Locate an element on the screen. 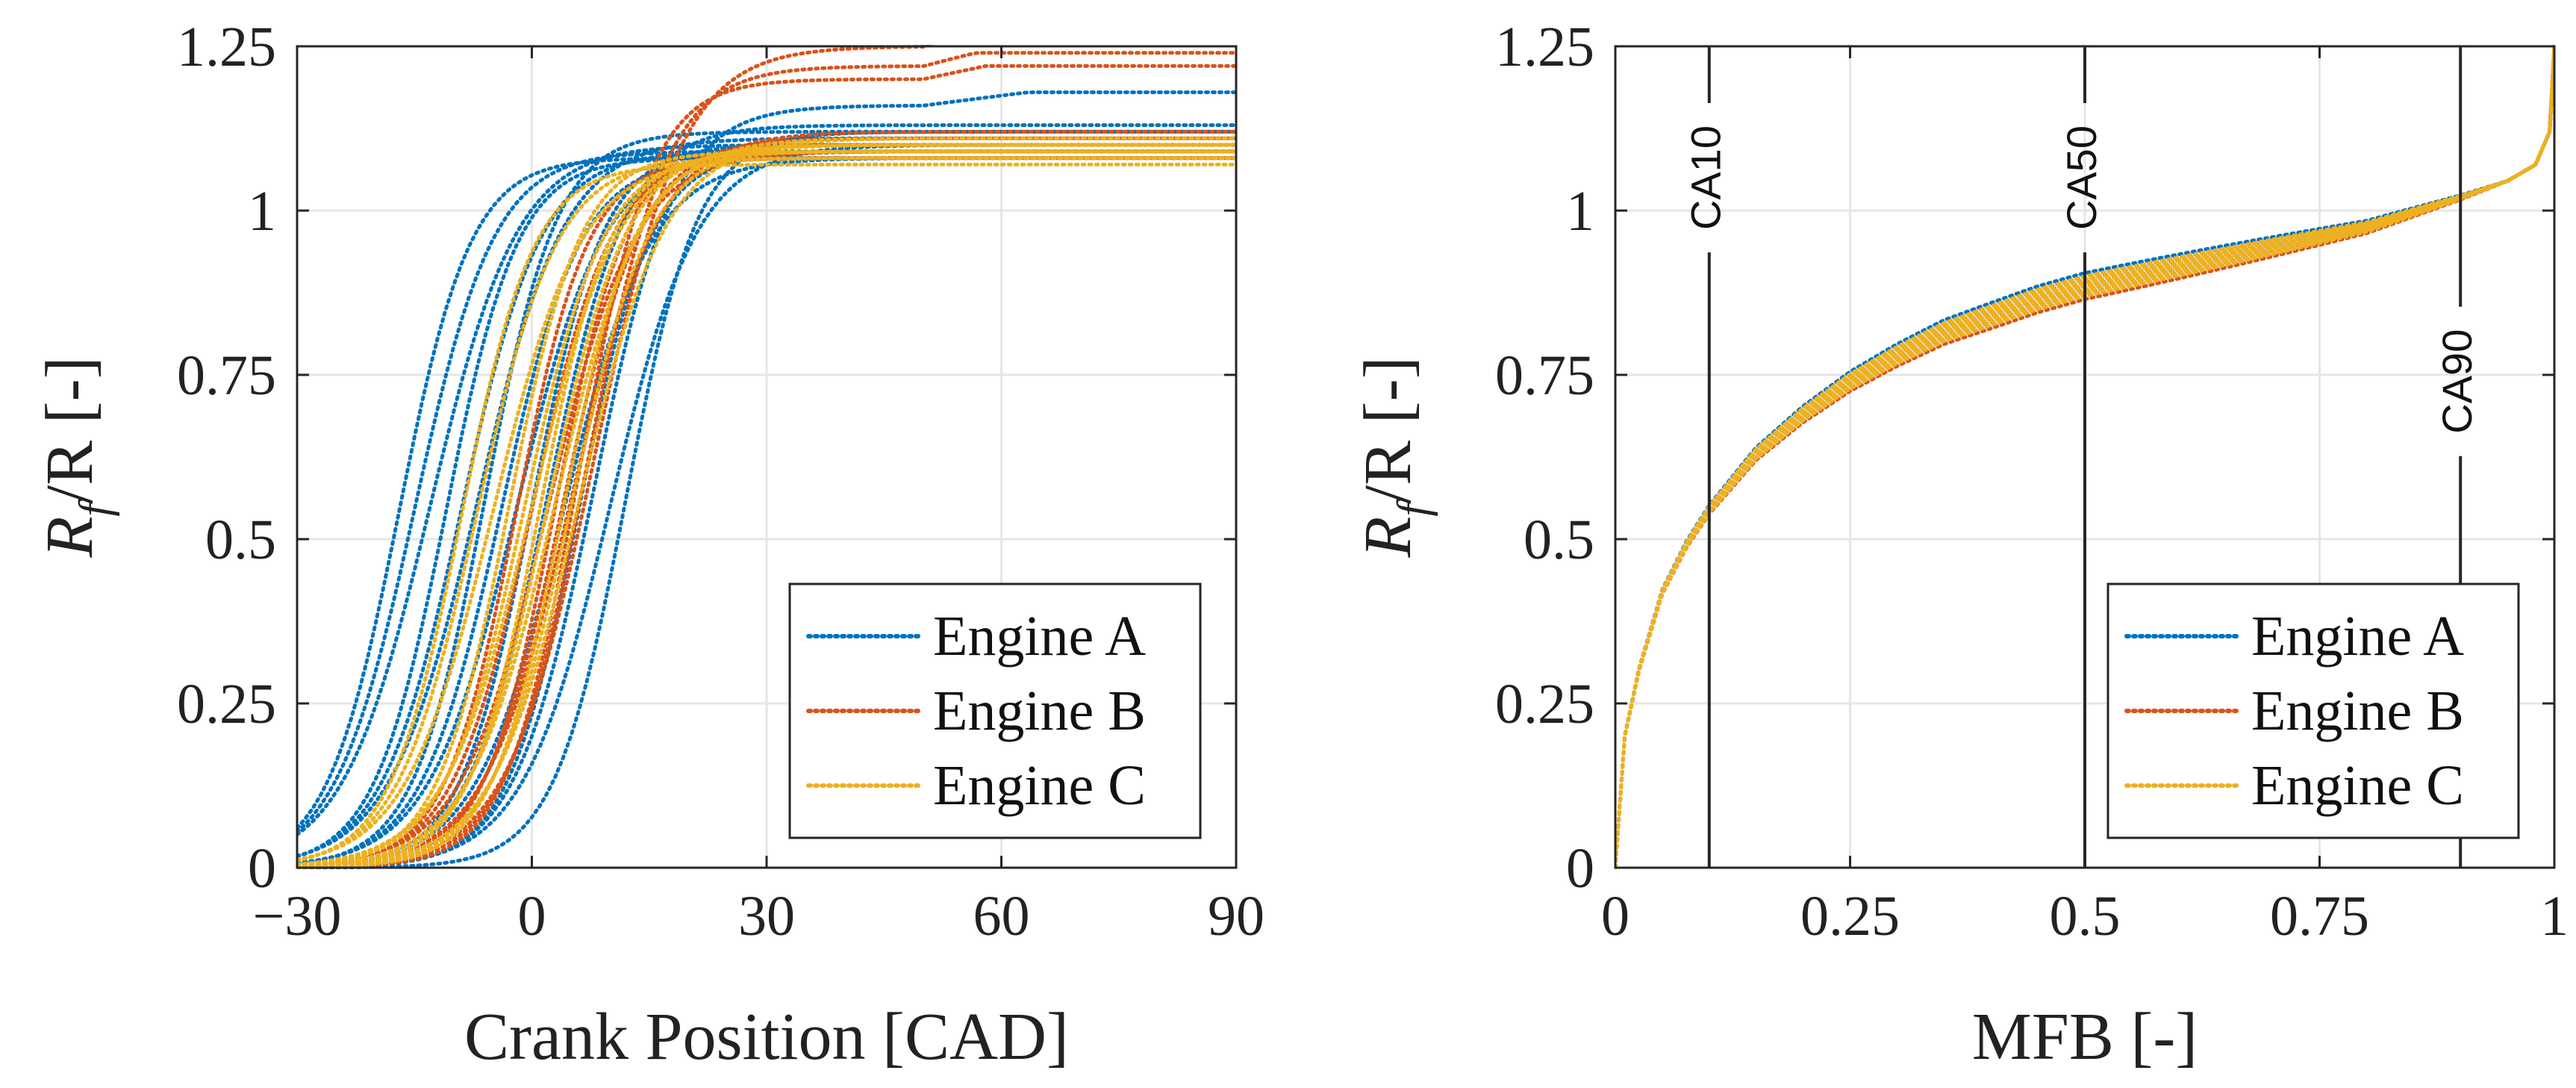 This screenshot has height=1088, width=2576. x-tick-label: 0.75 is located at coordinates (2319, 916).